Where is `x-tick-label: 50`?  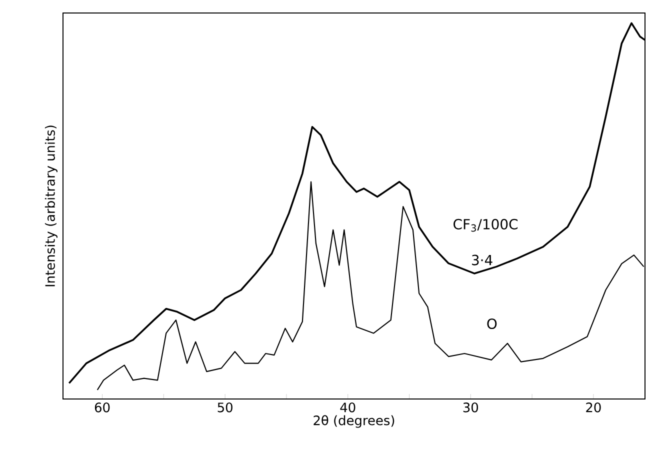 x-tick-label: 50 is located at coordinates (225, 407).